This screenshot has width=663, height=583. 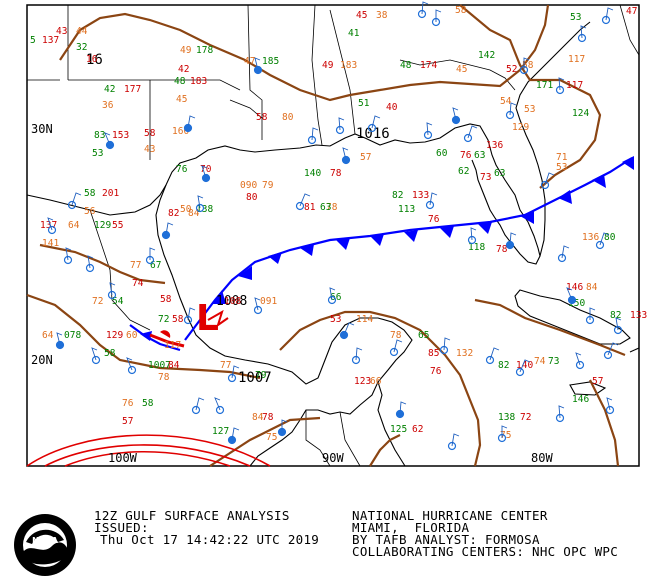 I want to click on low-pressure-center: L 1008, so click(x=221, y=316).